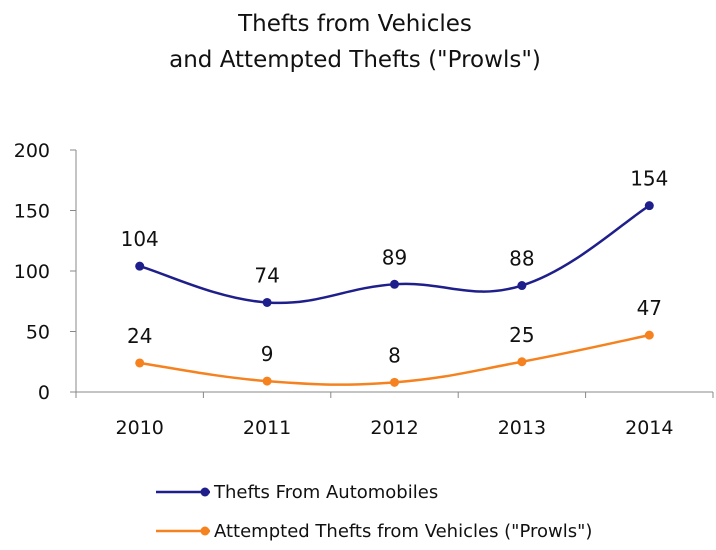 The height and width of the screenshot is (550, 716). I want to click on y-ticks: 0 50 100 150 200, so click(45, 272).